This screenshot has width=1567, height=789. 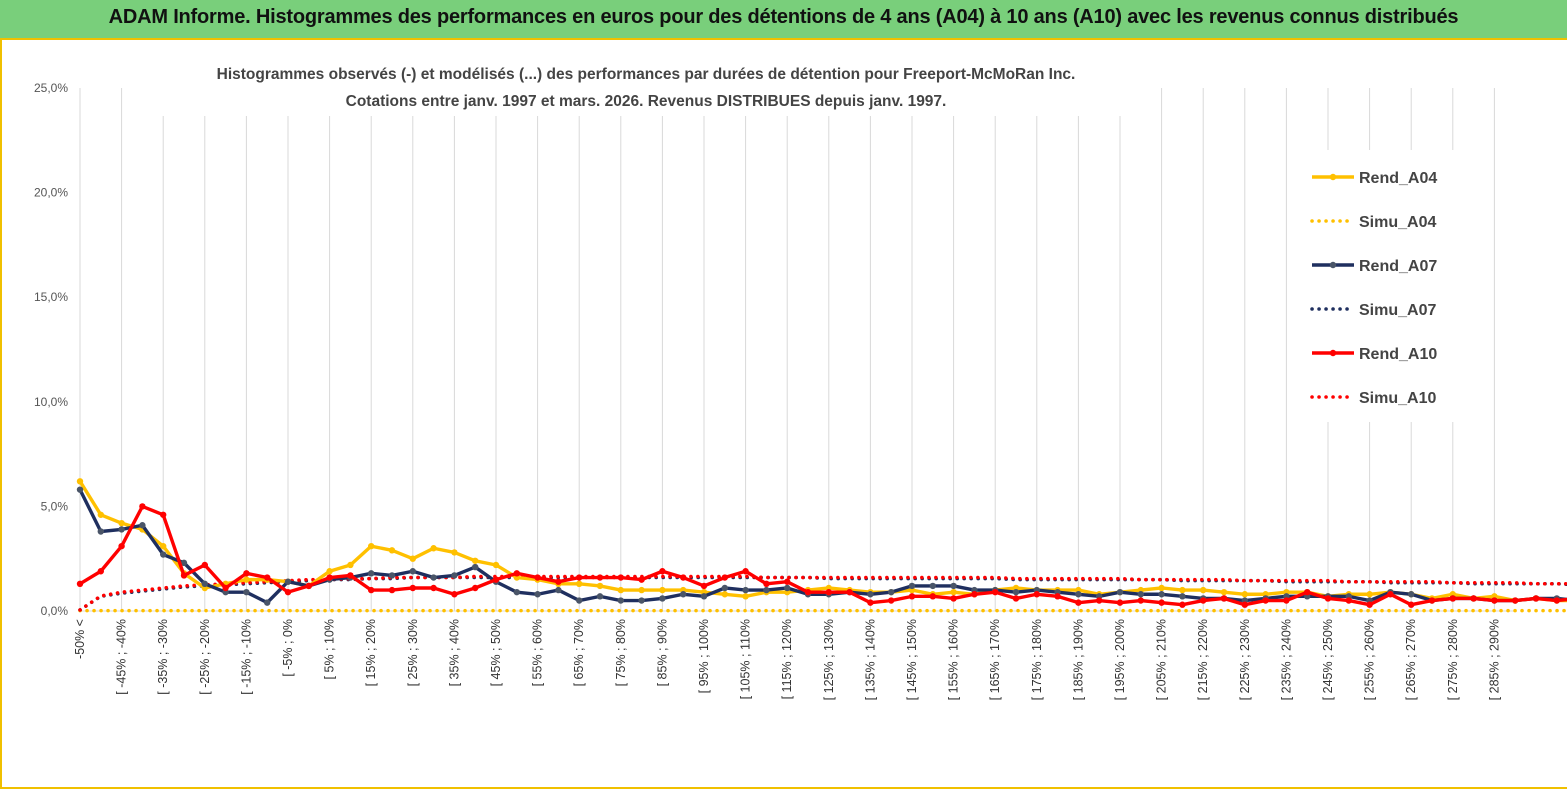 I want to click on legend-marker-rend-a04, so click(x=1333, y=177).